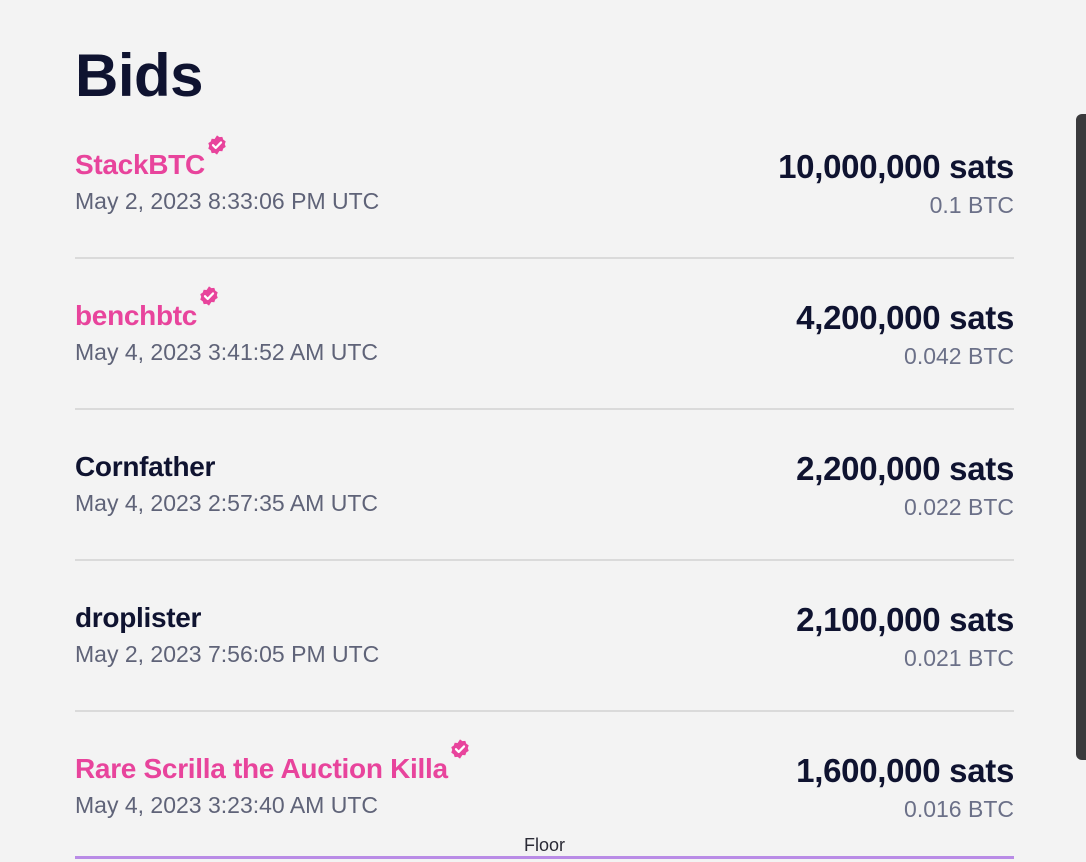 The height and width of the screenshot is (862, 1086). What do you see at coordinates (261, 768) in the screenshot?
I see `bidder-name-link: Rare Scrilla the Auction Killa` at bounding box center [261, 768].